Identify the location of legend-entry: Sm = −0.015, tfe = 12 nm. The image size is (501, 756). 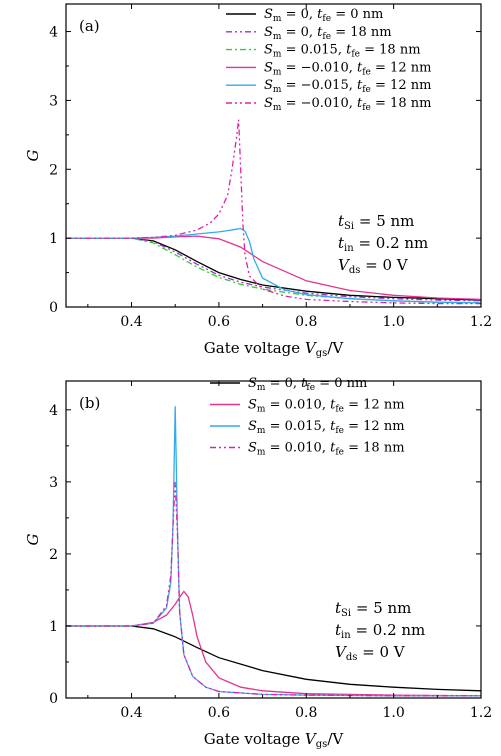
(347, 86).